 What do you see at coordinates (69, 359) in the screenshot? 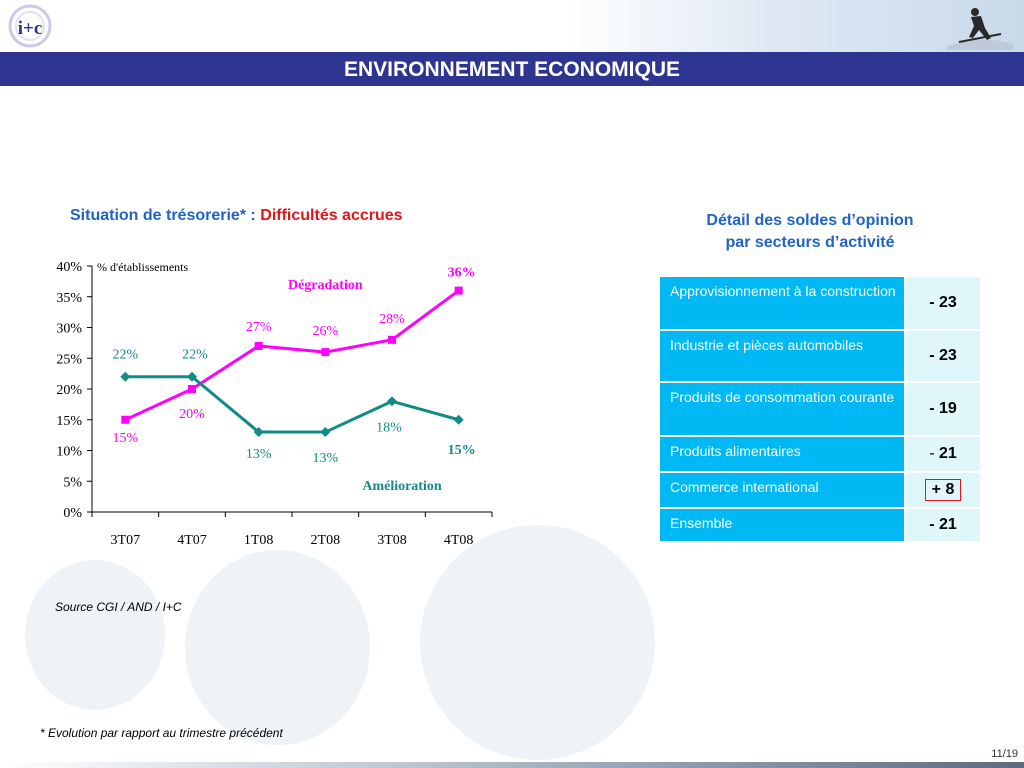
I see `y-tick-label: 25%` at bounding box center [69, 359].